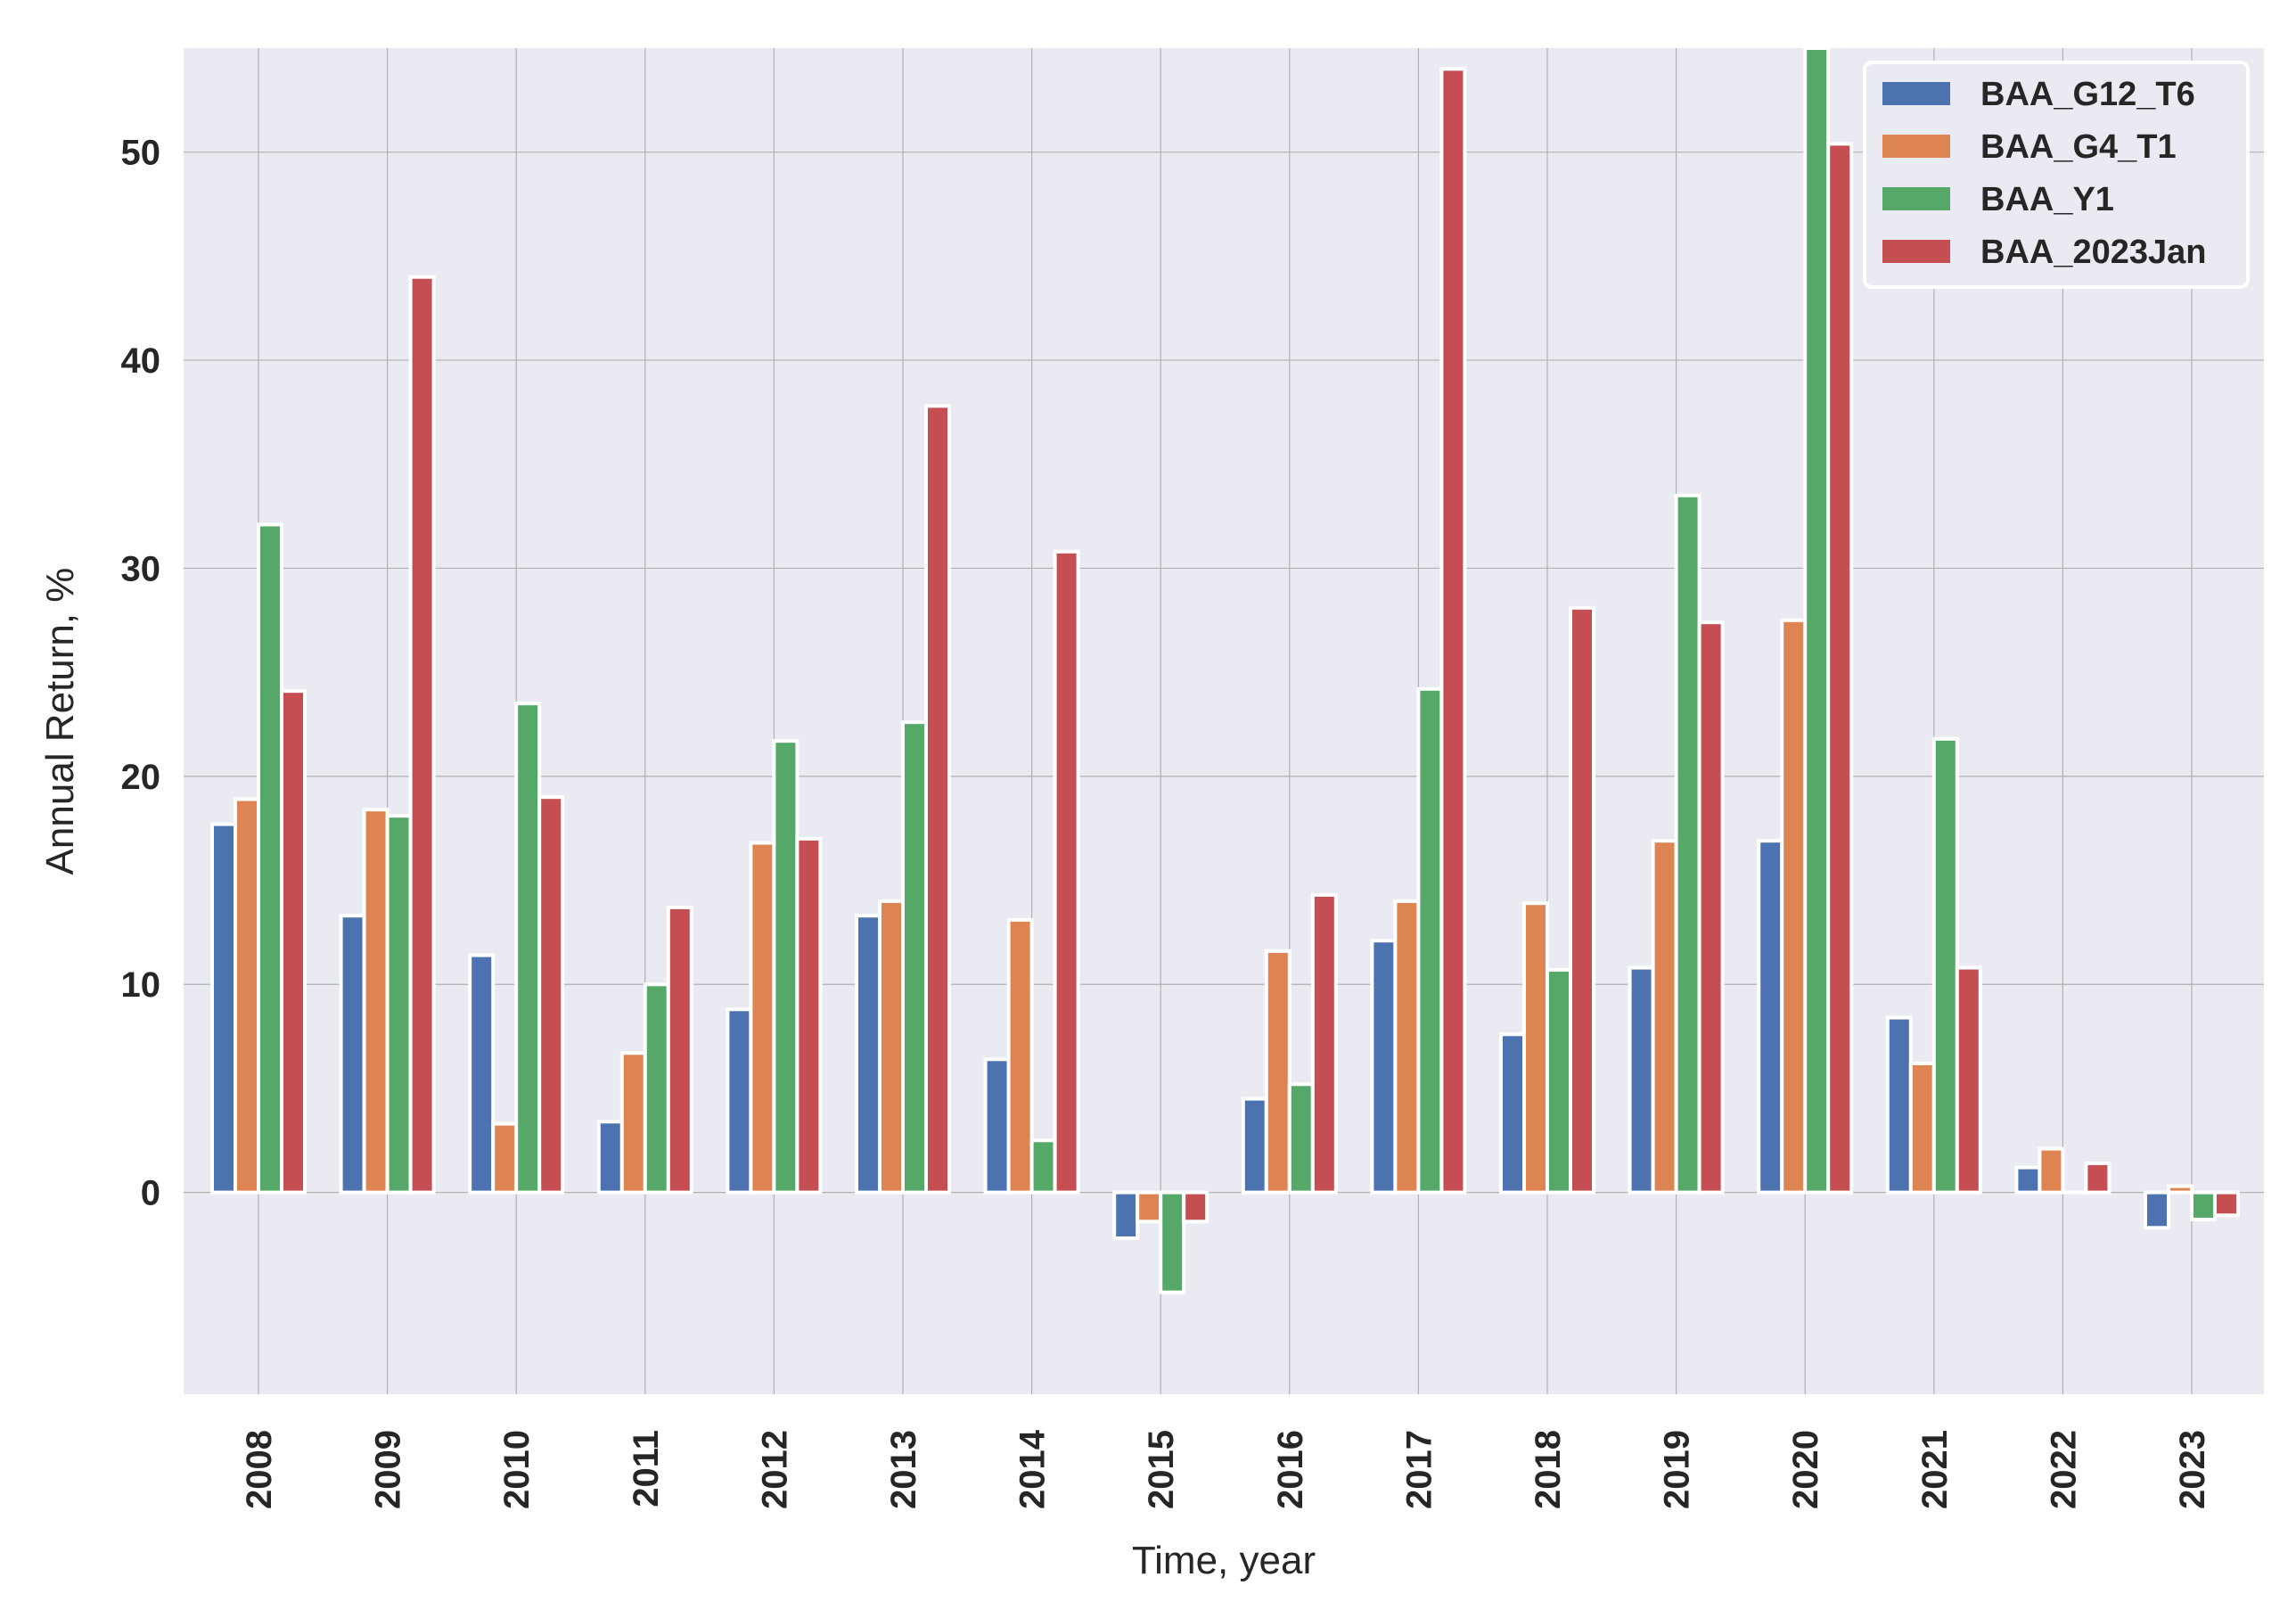 Image resolution: width=2296 pixels, height=1618 pixels. What do you see at coordinates (1536, 1048) in the screenshot?
I see `bar-BAA_G4_T1-2018` at bounding box center [1536, 1048].